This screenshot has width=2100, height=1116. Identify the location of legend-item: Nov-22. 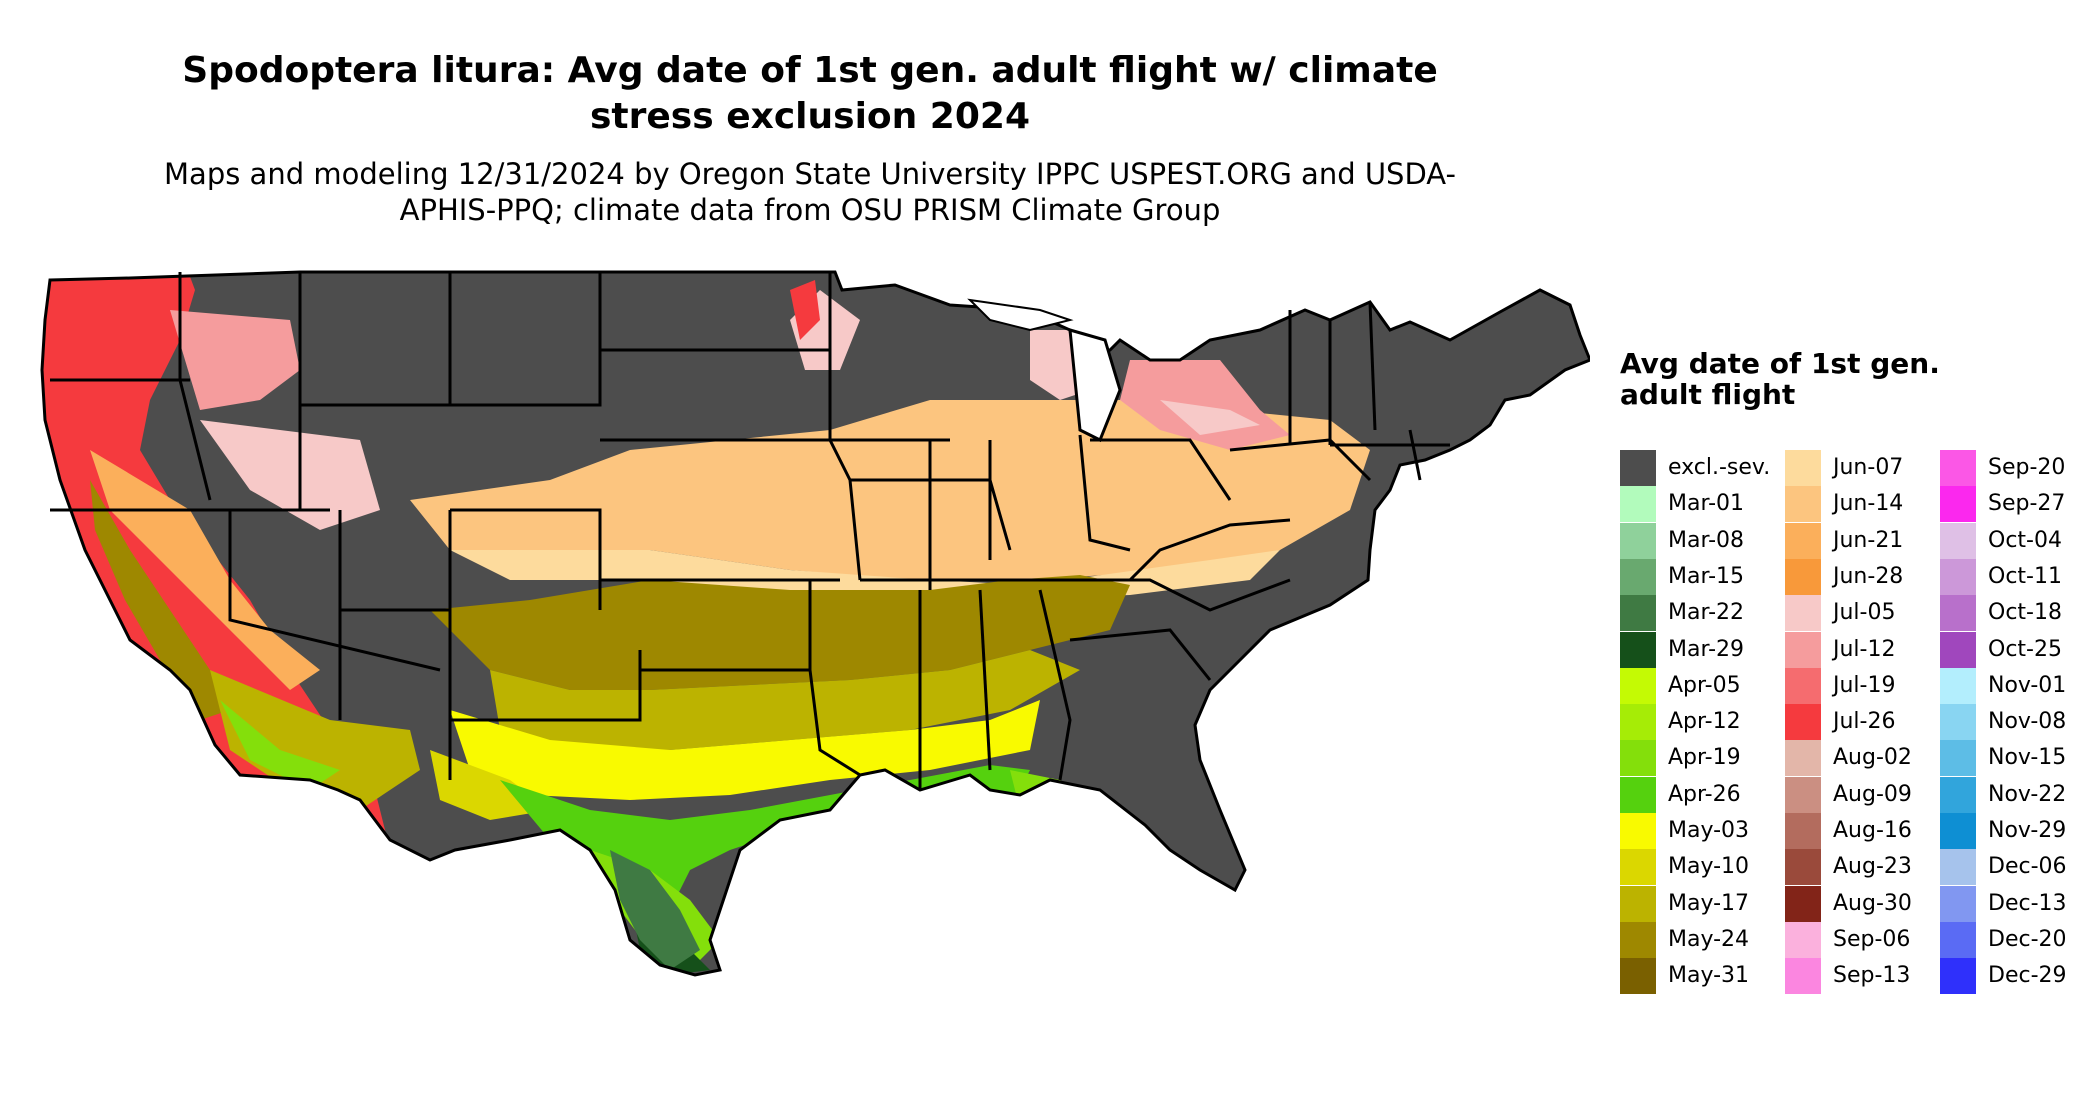
(2020, 794).